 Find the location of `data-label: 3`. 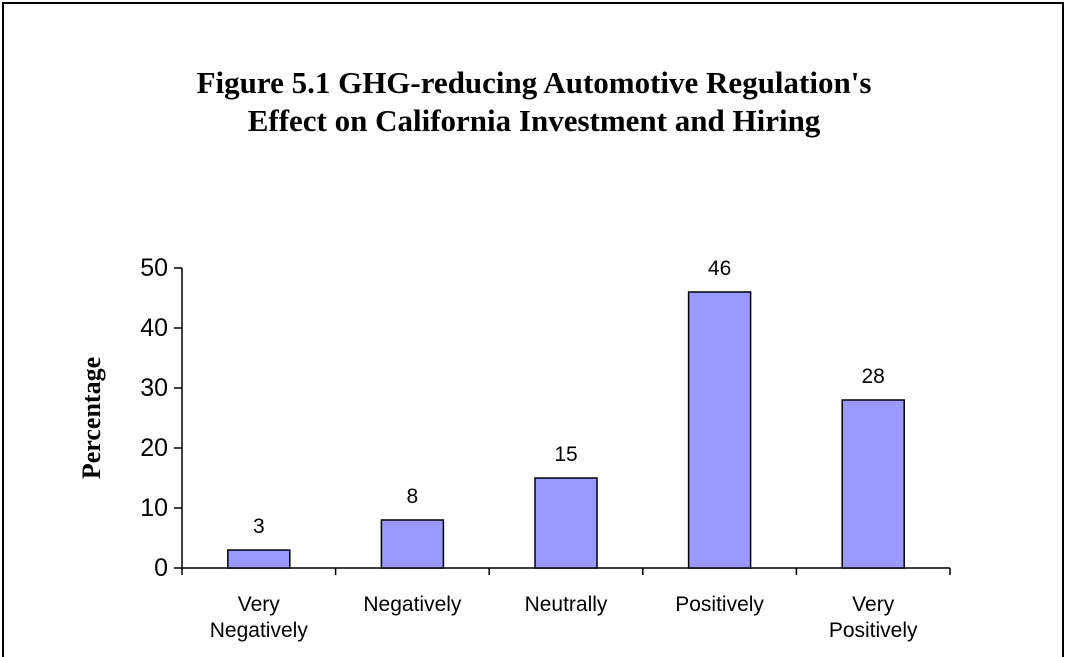

data-label: 3 is located at coordinates (258, 526).